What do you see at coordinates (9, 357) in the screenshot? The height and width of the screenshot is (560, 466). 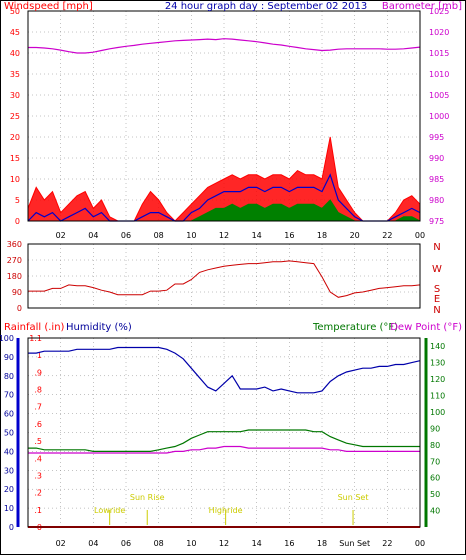 I see `humidity-tick-label: 90` at bounding box center [9, 357].